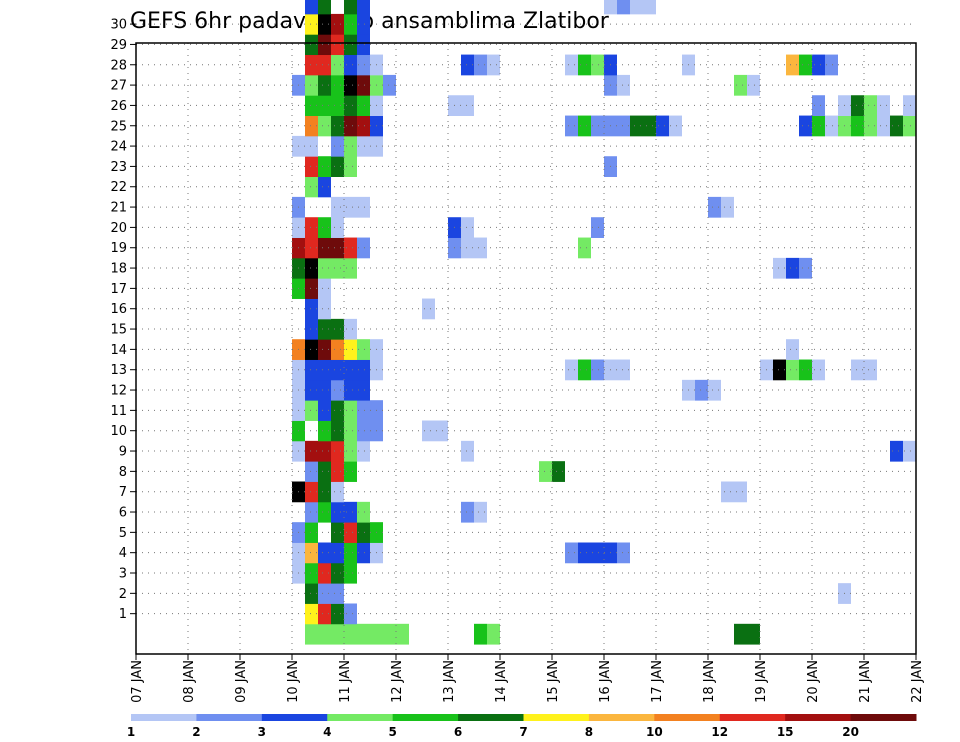 This screenshot has width=960, height=742. I want to click on y-tick-label: 2, so click(123, 594).